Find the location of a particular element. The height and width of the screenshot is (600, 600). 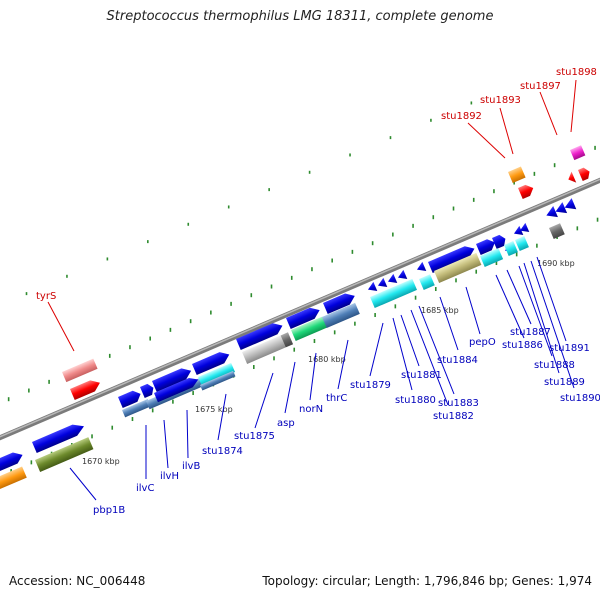

gene-label-stu1887: stu1887 is located at coordinates (530, 332).